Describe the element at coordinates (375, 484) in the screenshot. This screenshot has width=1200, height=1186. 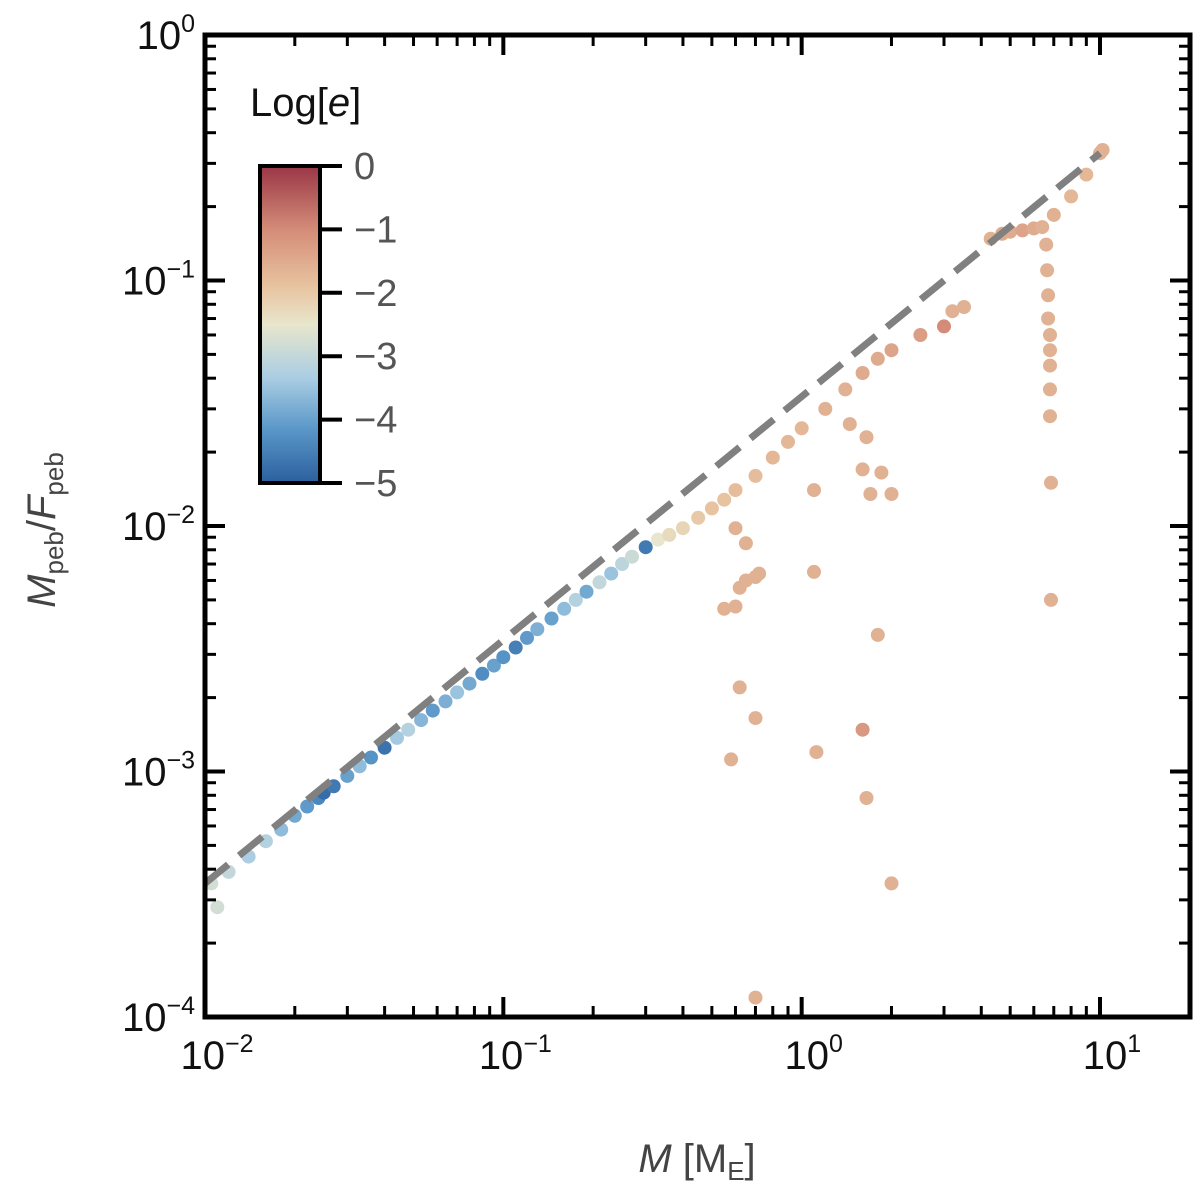
I see `colorbar-tick-label: −5` at that location.